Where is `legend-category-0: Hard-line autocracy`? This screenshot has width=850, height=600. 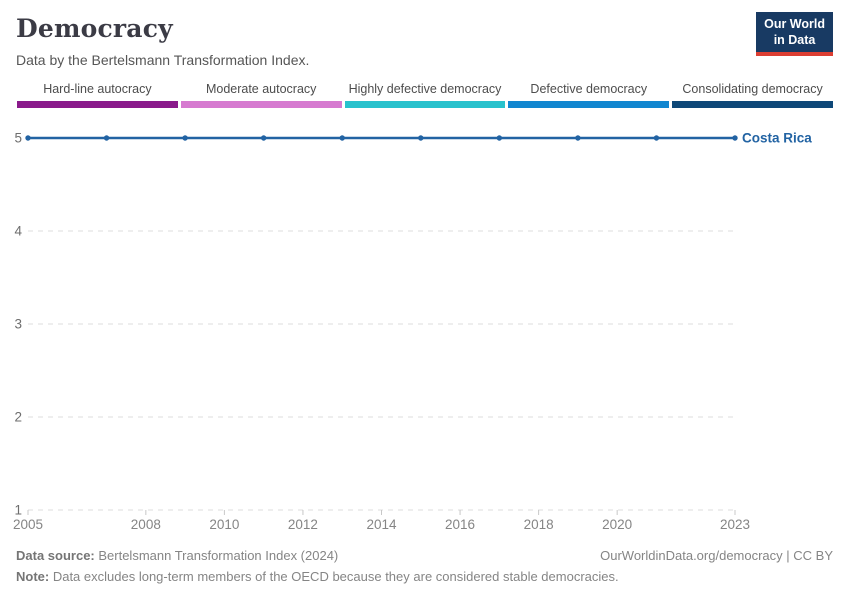
legend-category-0: Hard-line autocracy is located at coordinates (97, 95).